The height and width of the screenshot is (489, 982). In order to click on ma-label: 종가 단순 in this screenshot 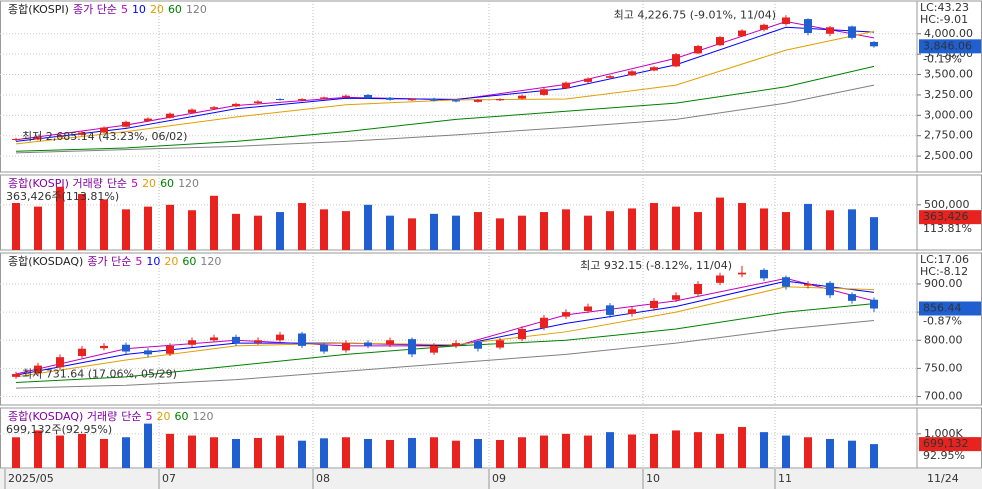, I will do `click(95, 9)`.